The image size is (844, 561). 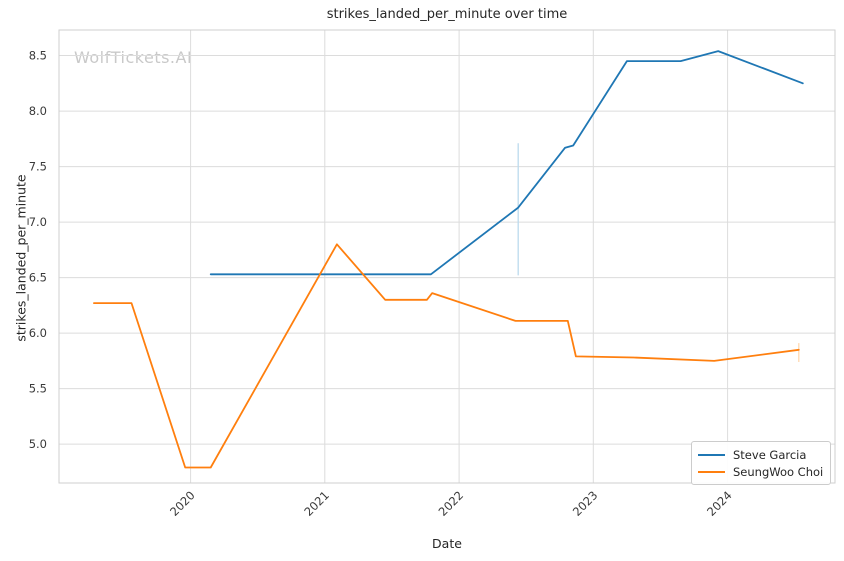 I want to click on y-tick-label: 6.5, so click(x=38, y=278).